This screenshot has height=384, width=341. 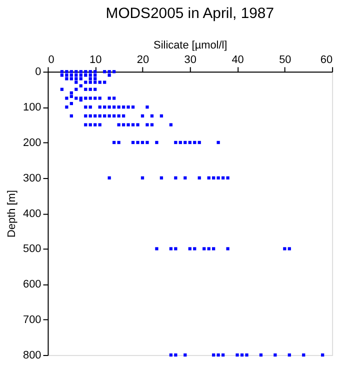 What do you see at coordinates (32, 355) in the screenshot?
I see `y-tick-label: 800` at bounding box center [32, 355].